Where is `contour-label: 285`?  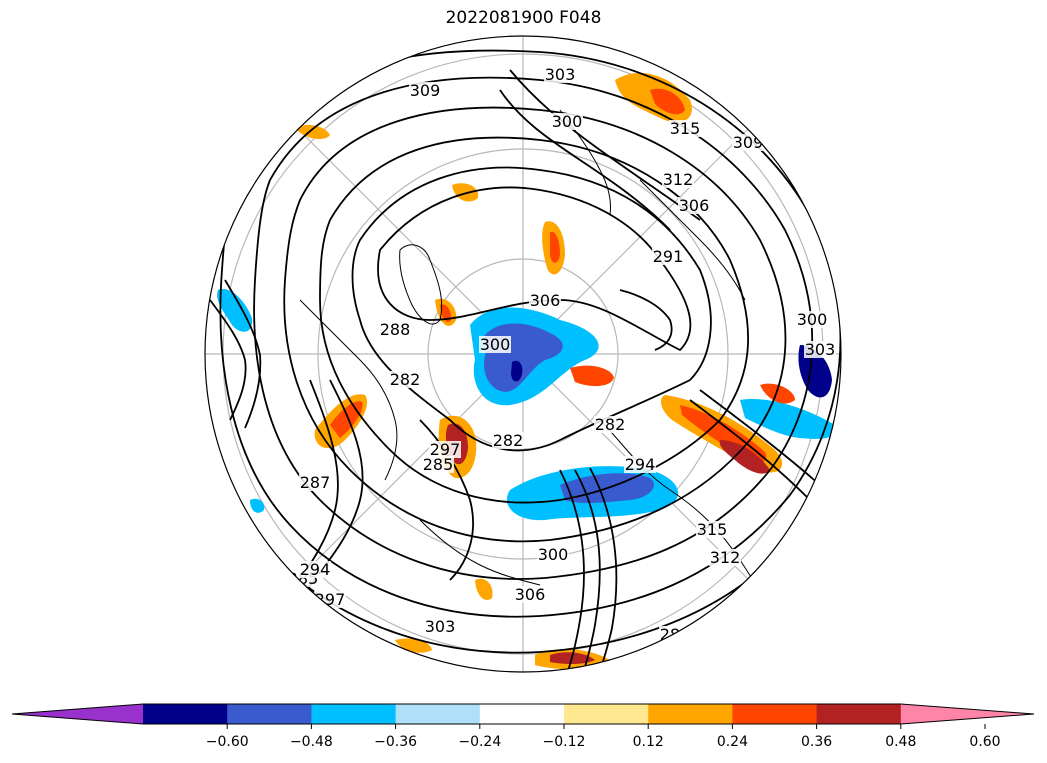
contour-label: 285 is located at coordinates (438, 464).